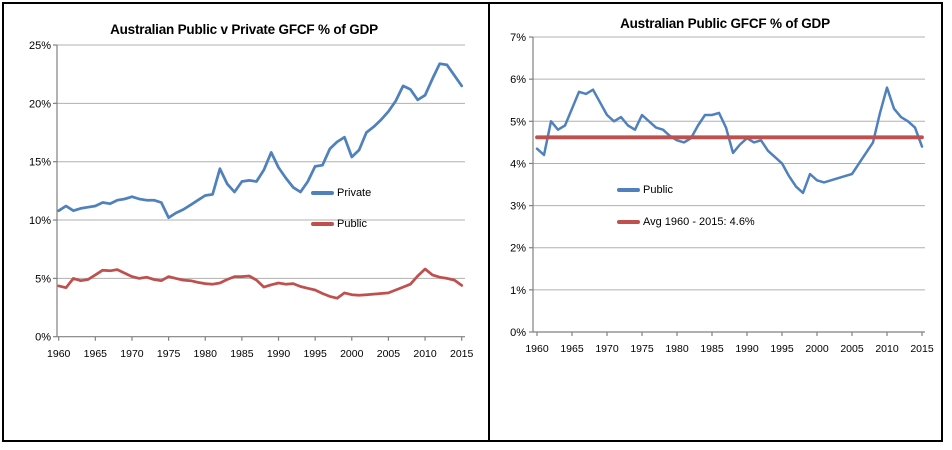  I want to click on legend-label-private: Private, so click(354, 193).